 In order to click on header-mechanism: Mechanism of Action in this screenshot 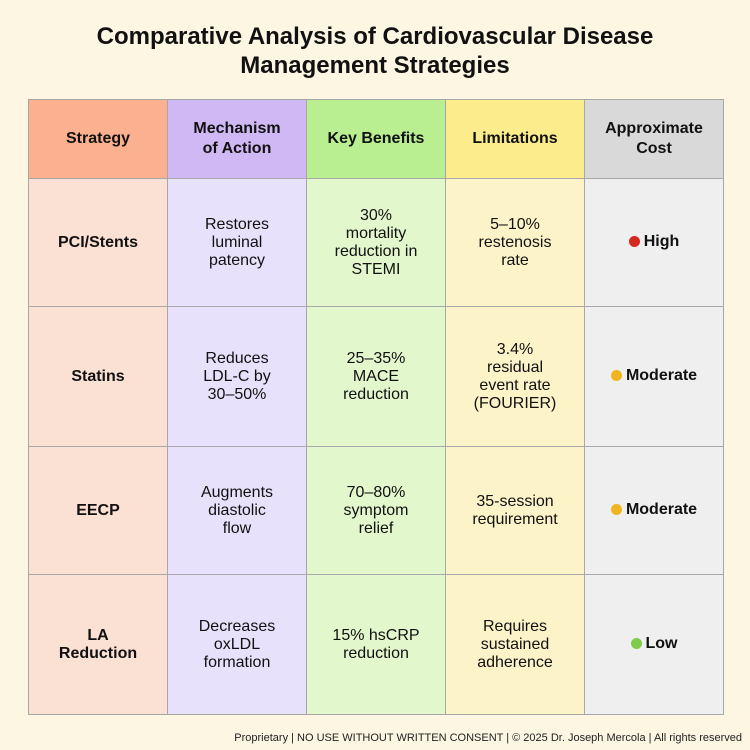, I will do `click(237, 139)`.